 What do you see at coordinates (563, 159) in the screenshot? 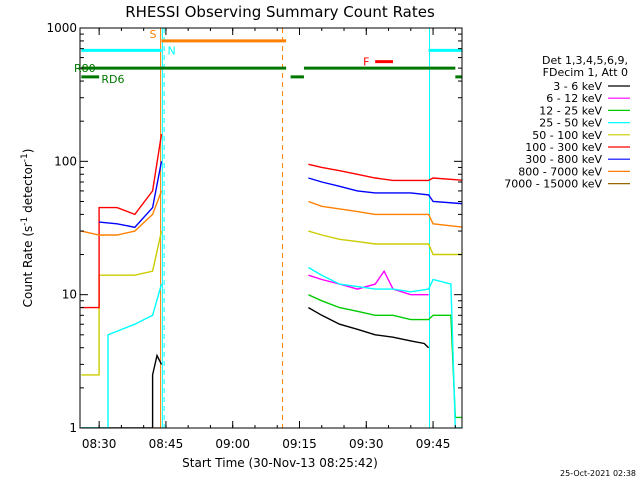
I see `legend-label-6: 300 - 800 keV` at bounding box center [563, 159].